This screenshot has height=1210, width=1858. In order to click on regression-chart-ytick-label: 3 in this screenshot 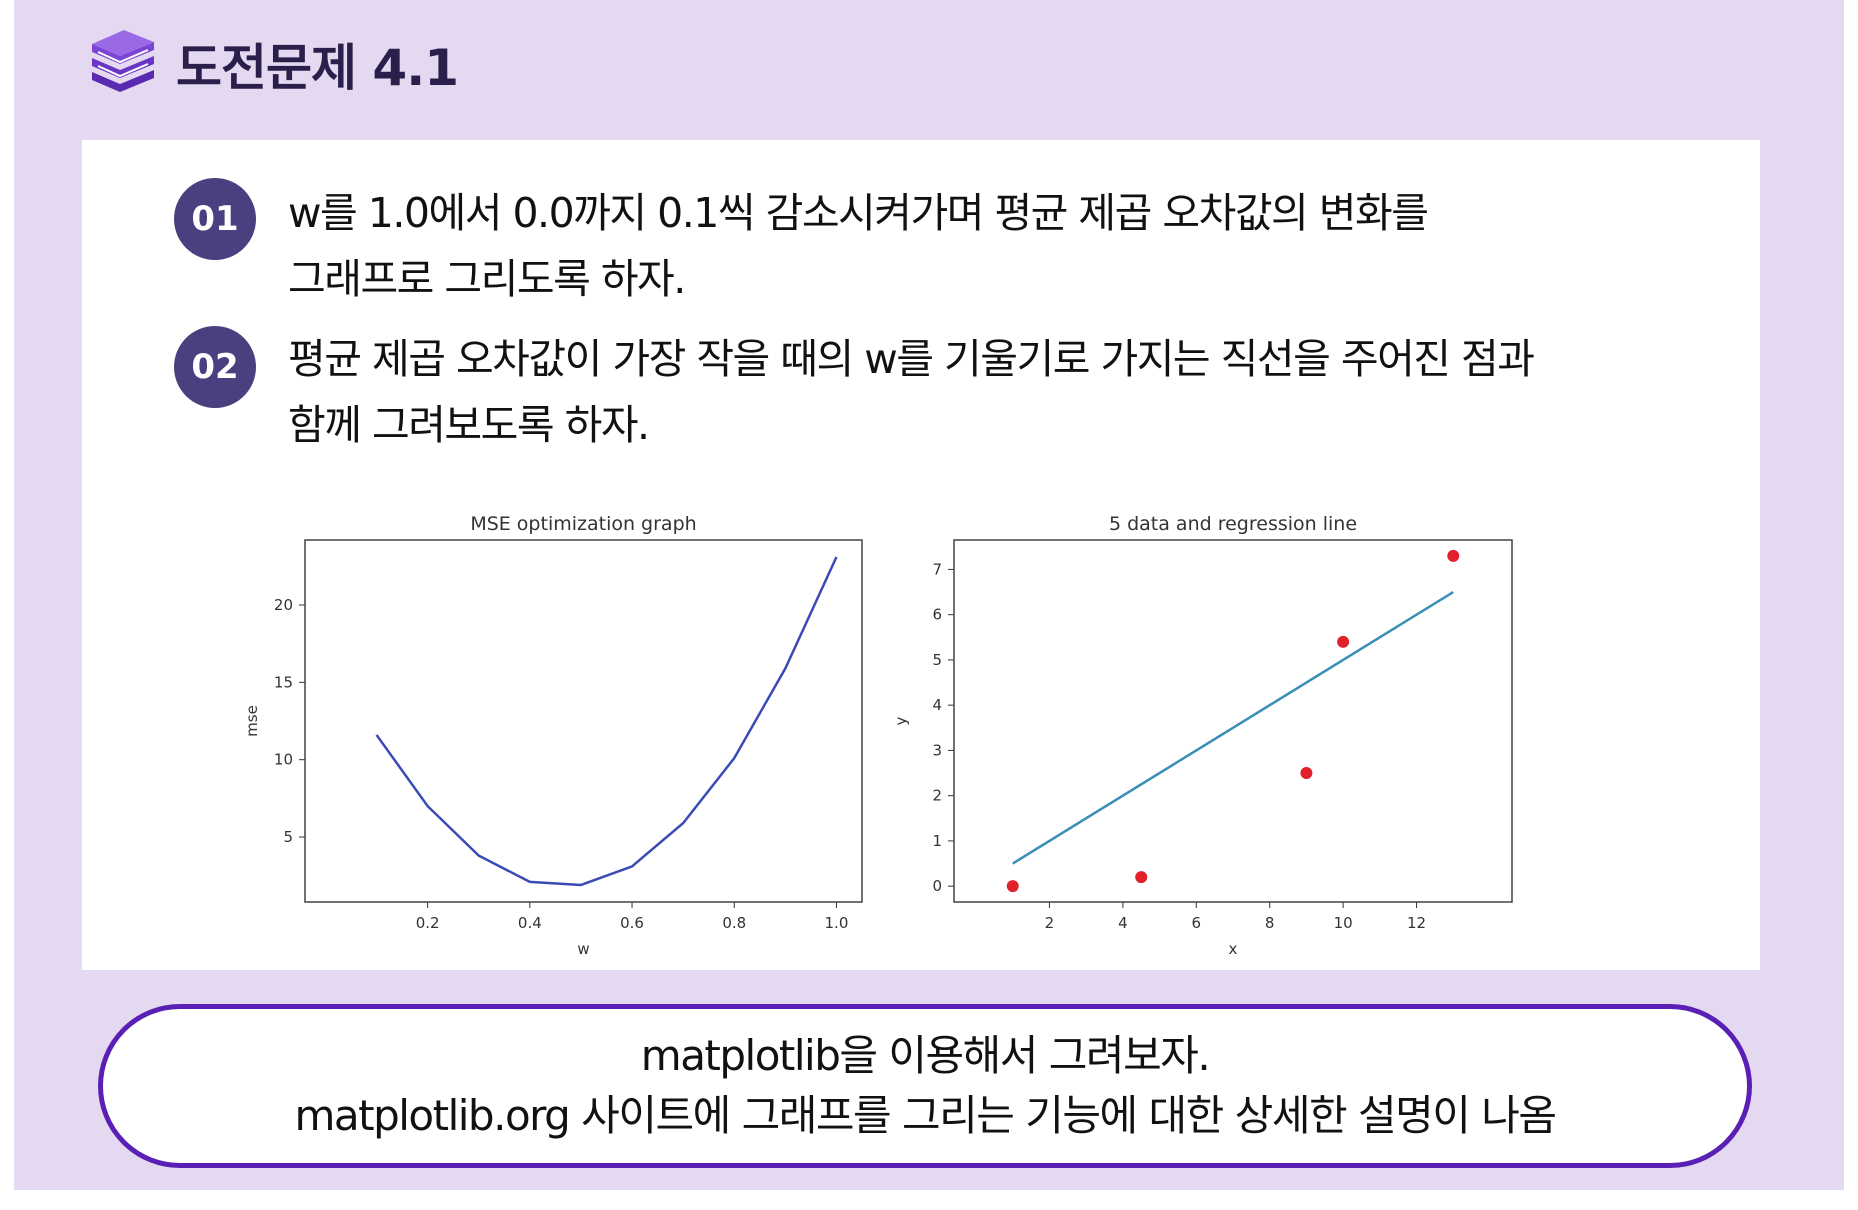, I will do `click(937, 750)`.